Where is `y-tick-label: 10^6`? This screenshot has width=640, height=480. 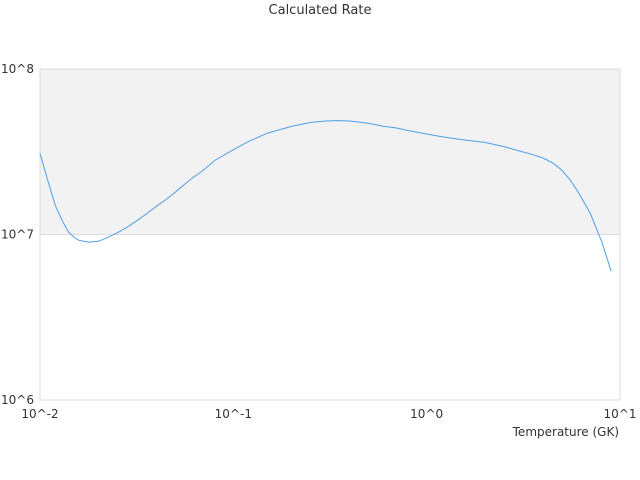
y-tick-label: 10^6 is located at coordinates (17, 400).